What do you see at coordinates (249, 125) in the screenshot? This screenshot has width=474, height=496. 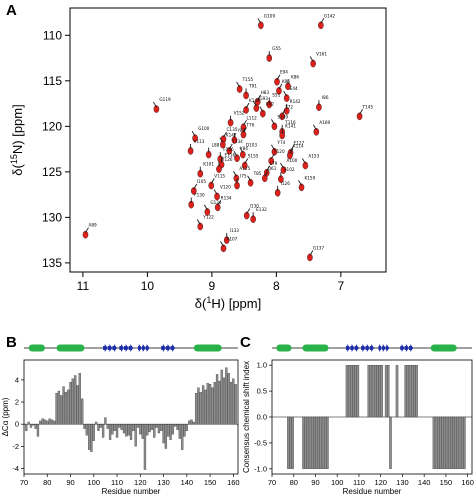 I see `peak-label: T76` at bounding box center [249, 125].